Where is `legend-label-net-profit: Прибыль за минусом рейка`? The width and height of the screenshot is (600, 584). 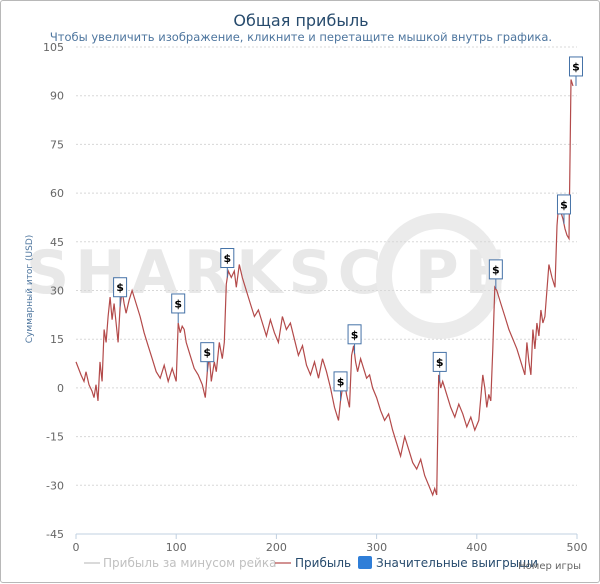
legend-label-net-profit: Прибыль за минусом рейка is located at coordinates (189, 563).